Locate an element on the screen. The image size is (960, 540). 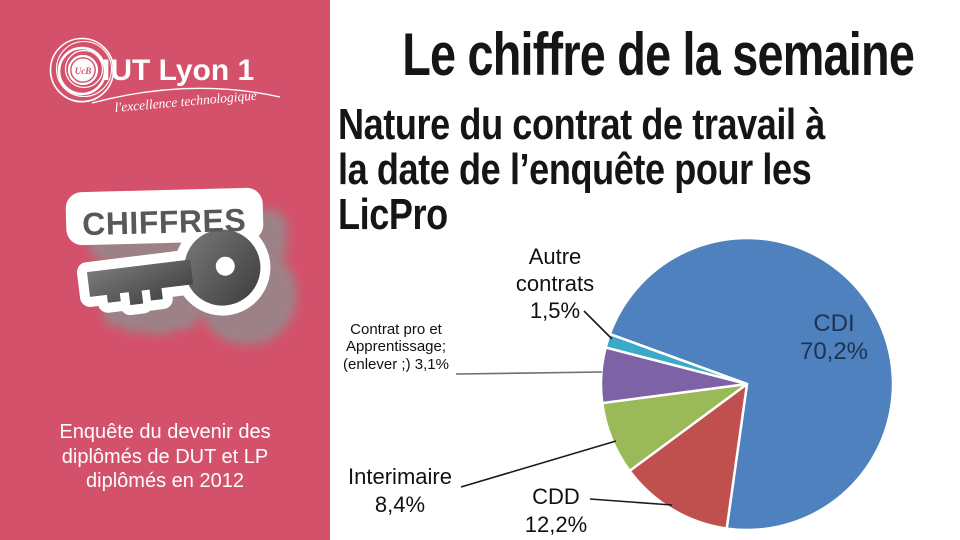
page-title: Le chiffre de la semaine is located at coordinates (645, 56).